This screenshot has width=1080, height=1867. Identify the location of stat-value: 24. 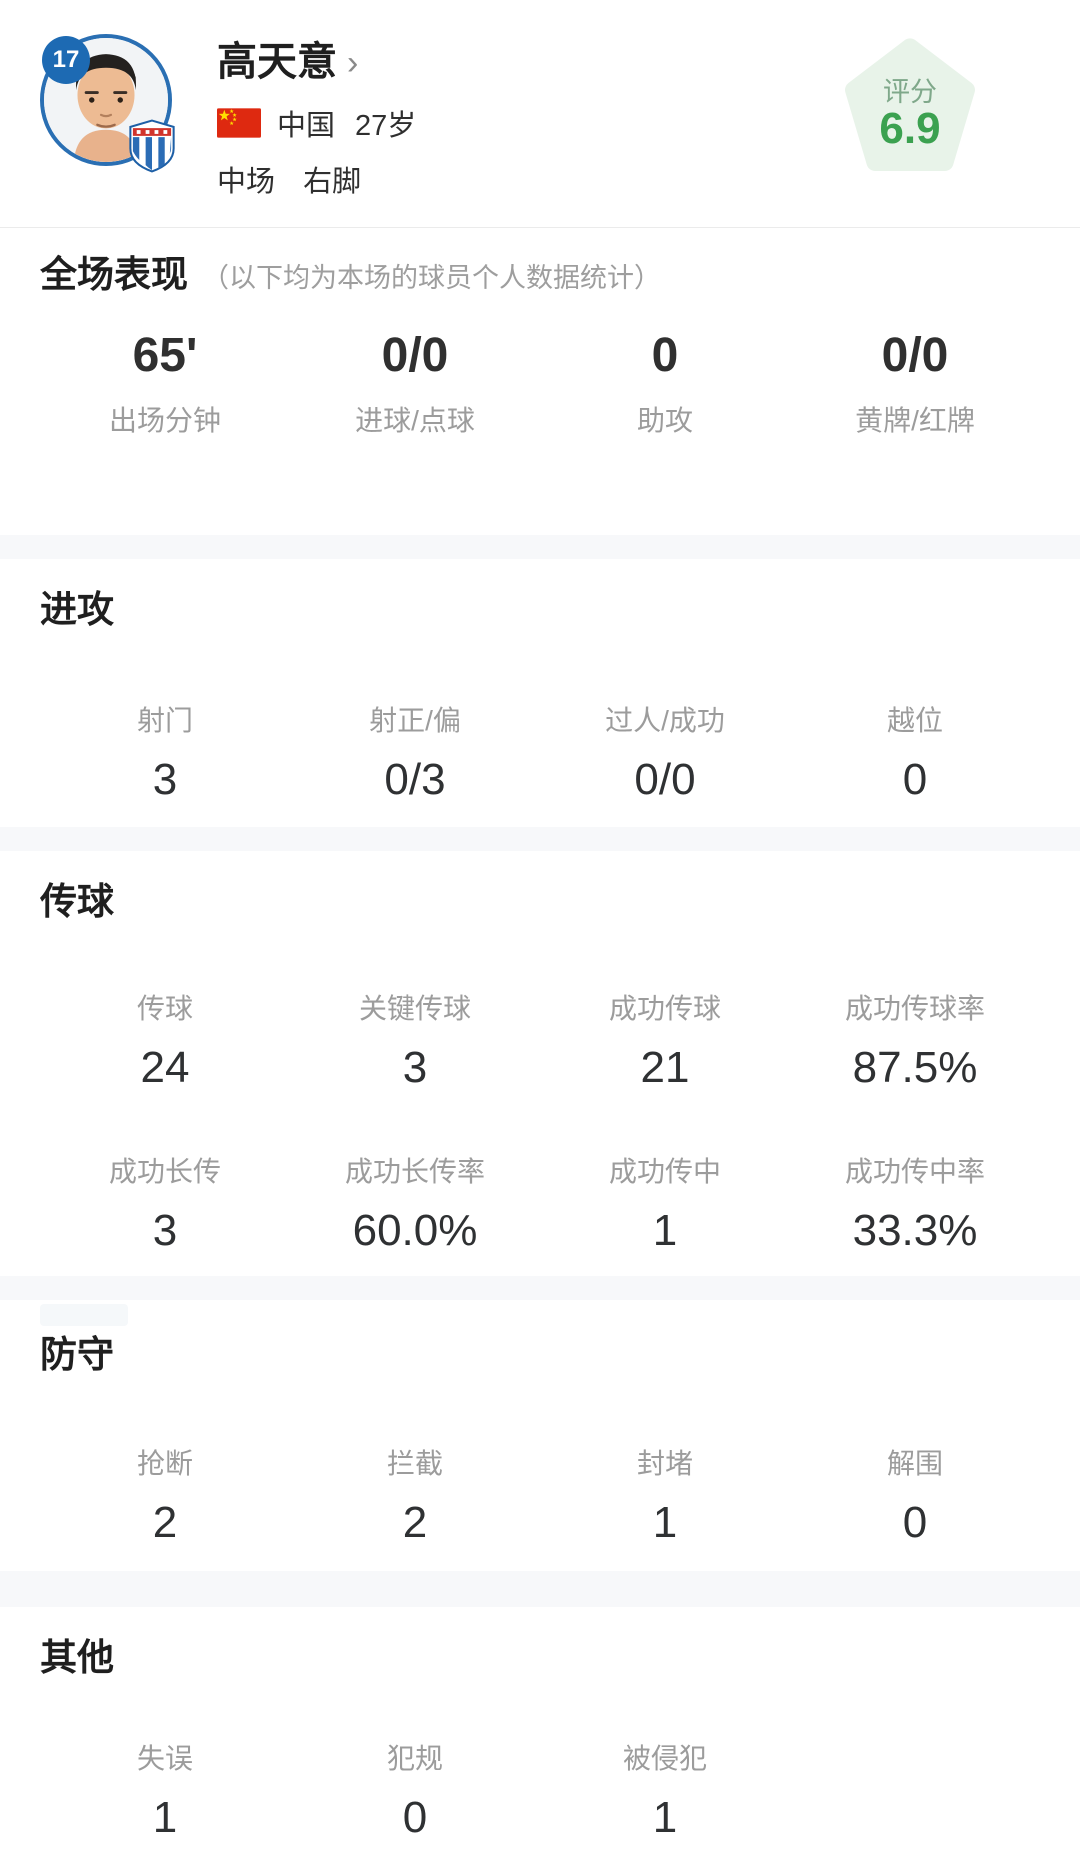
(165, 1068).